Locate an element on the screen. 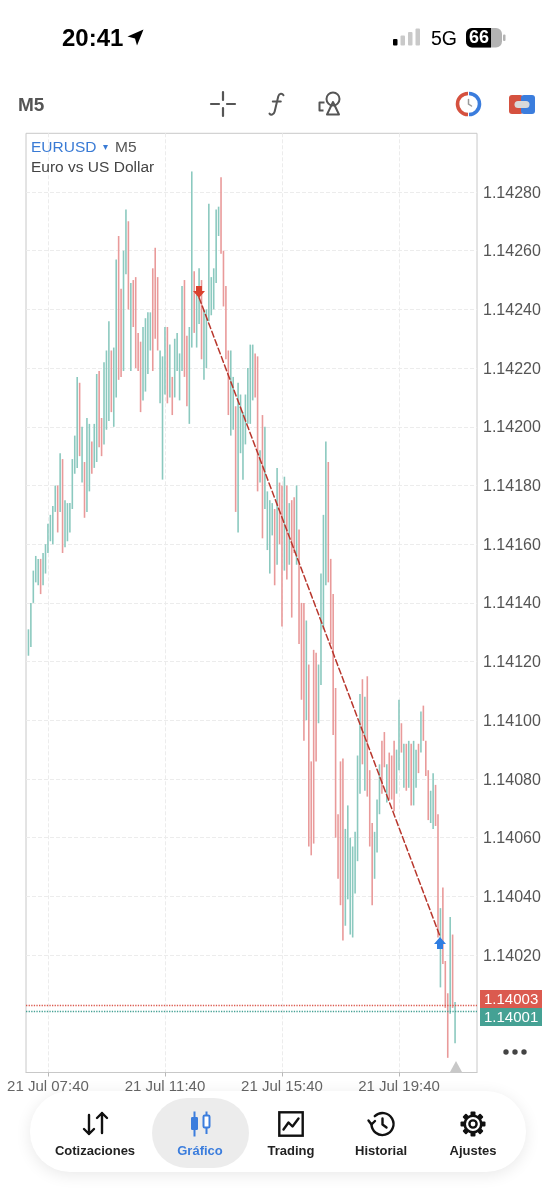 Image resolution: width=554 pixels, height=1200 pixels. ref-line-label: 1.14003 is located at coordinates (511, 998).